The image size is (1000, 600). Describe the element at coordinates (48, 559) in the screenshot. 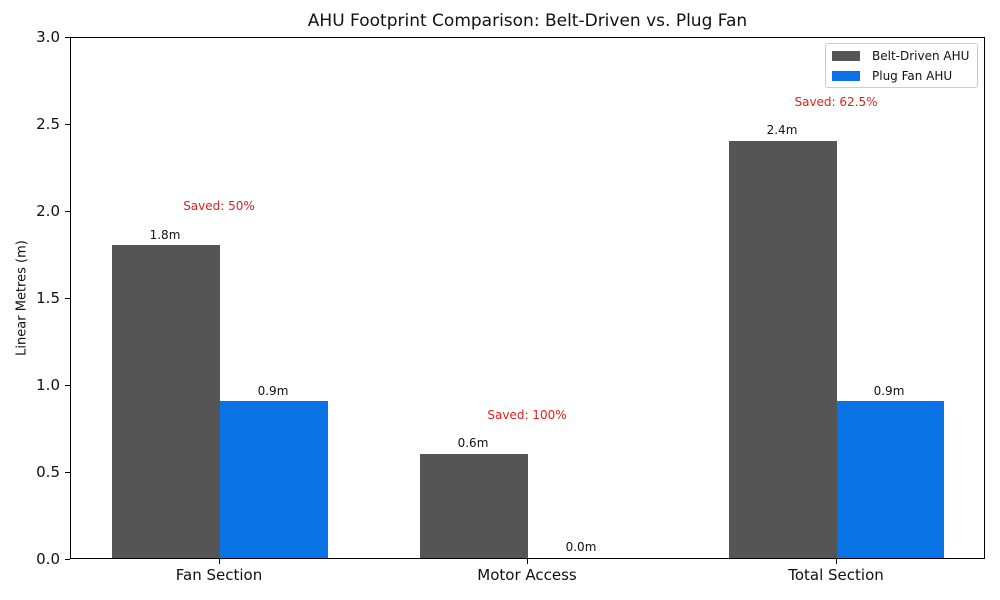

I see `y-tick-label: 0.0` at that location.